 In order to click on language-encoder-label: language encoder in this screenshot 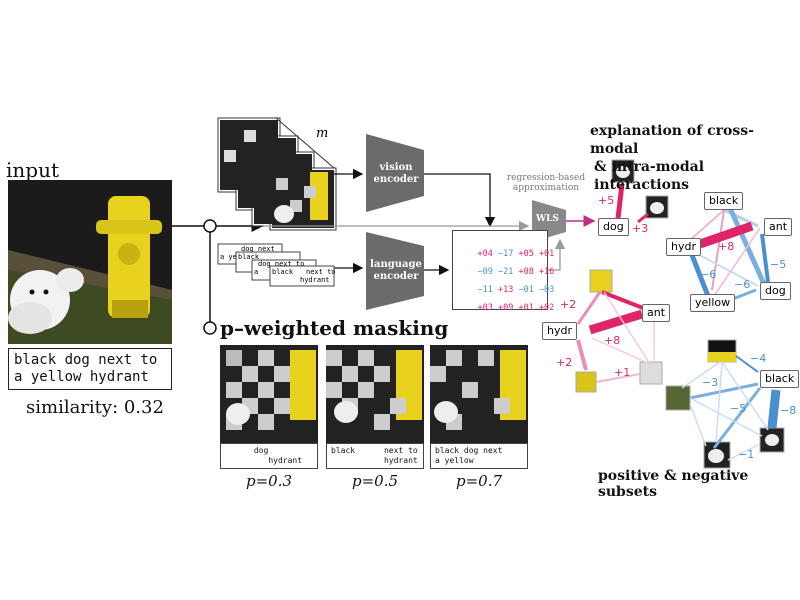, I will do `click(396, 271)`.